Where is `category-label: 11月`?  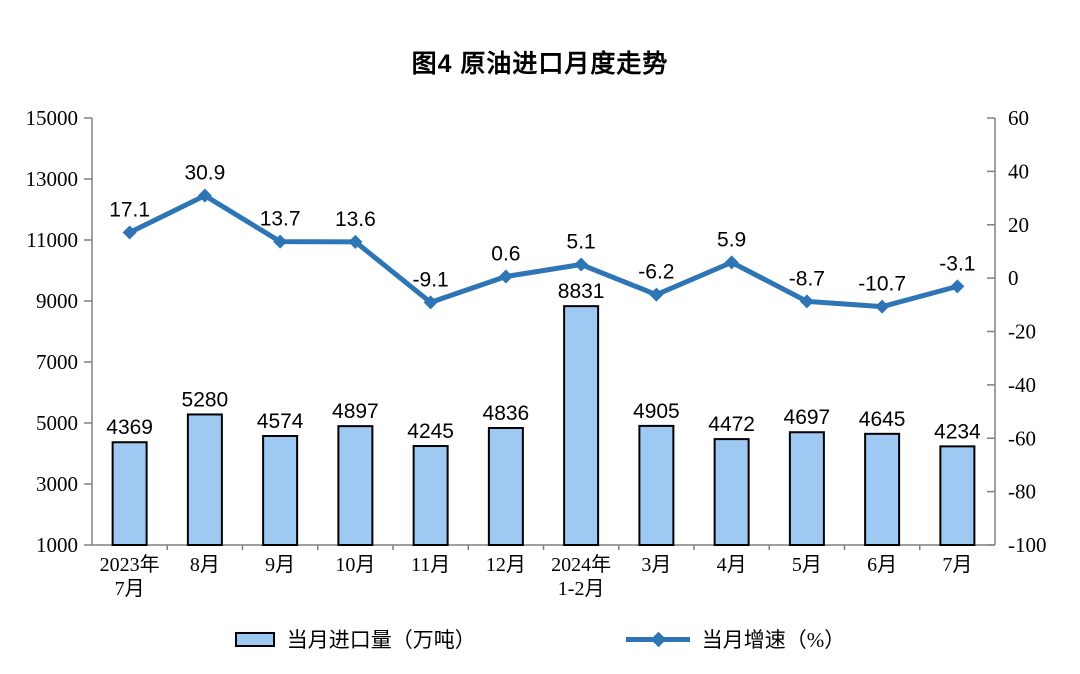
category-label: 11月 is located at coordinates (430, 565).